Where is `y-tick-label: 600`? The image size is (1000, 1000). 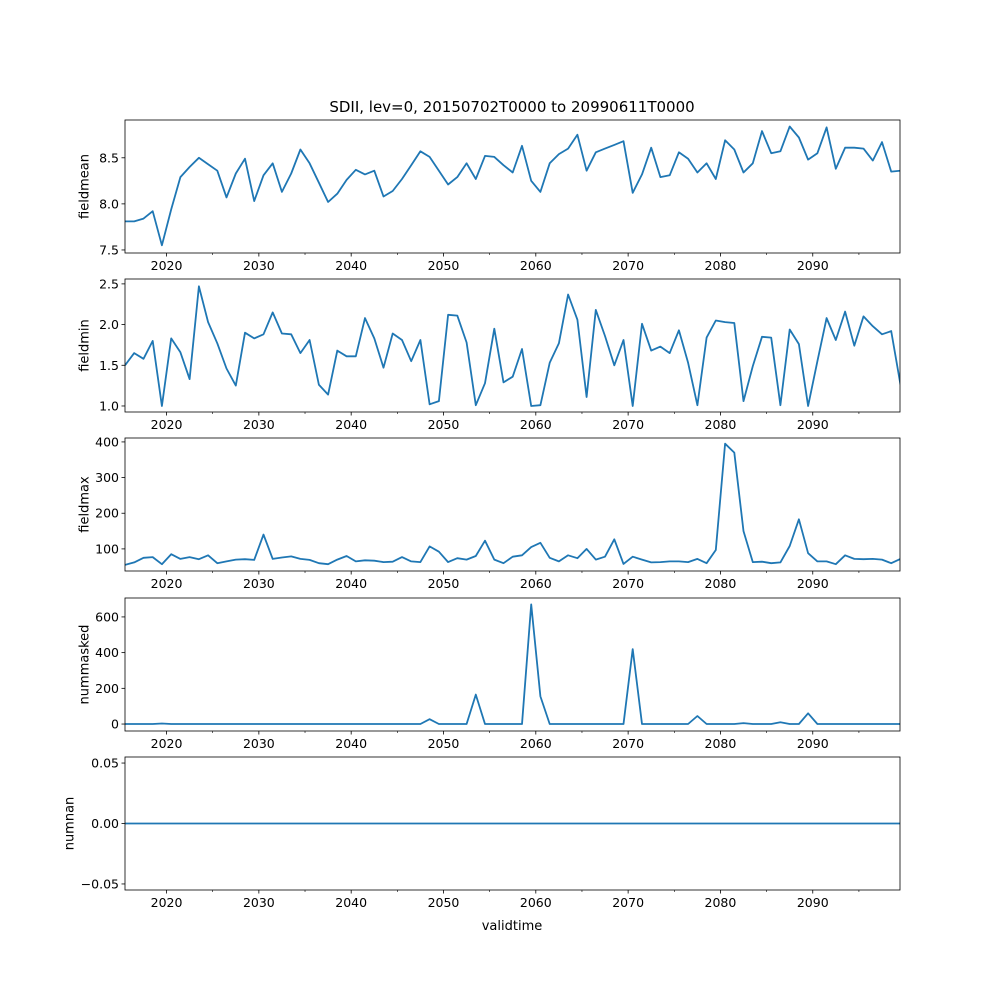
y-tick-label: 600 is located at coordinates (107, 616).